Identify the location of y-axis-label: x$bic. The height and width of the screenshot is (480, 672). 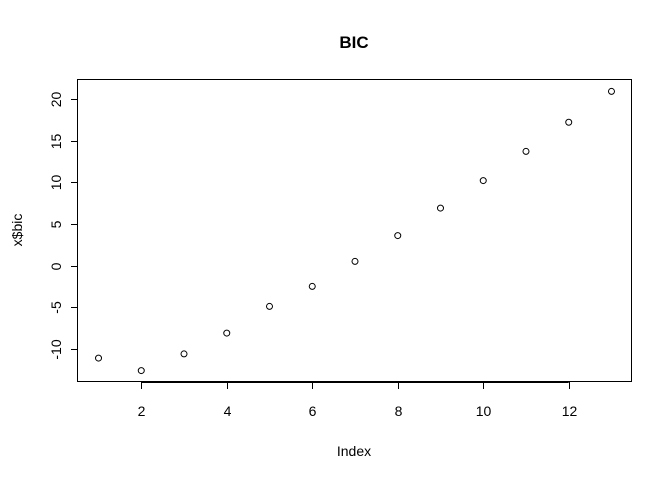
(17, 230).